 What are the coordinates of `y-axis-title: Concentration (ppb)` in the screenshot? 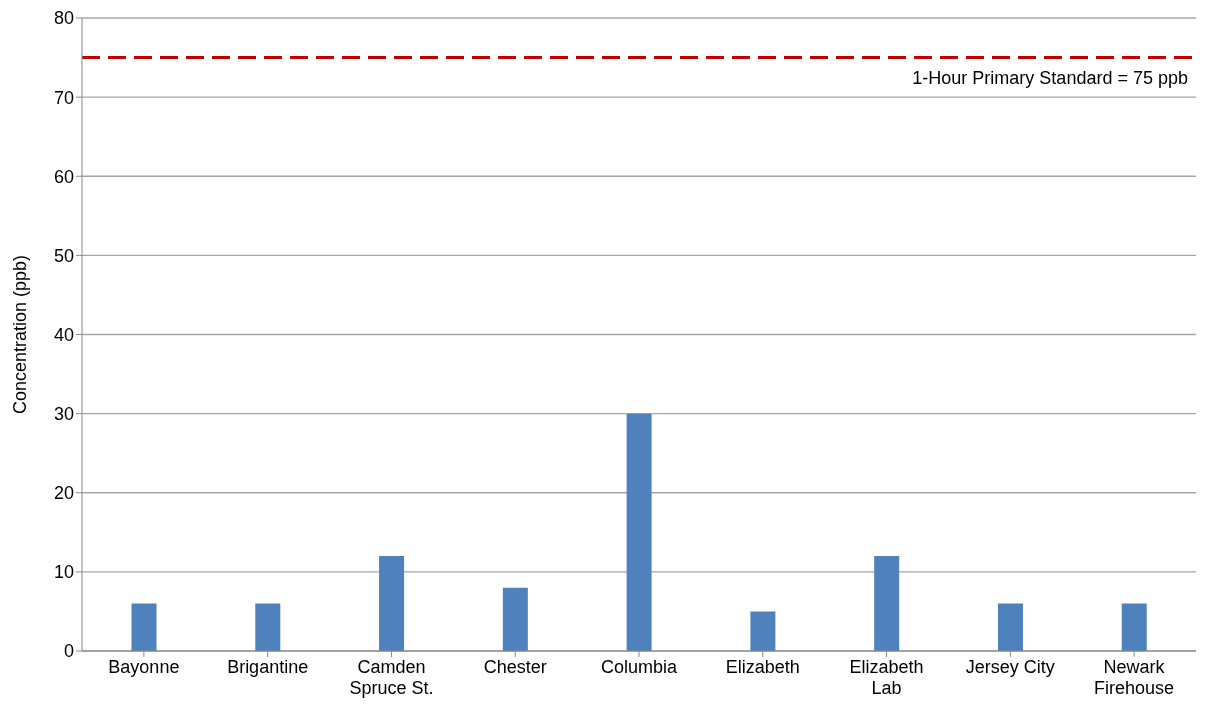 It's located at (20, 334).